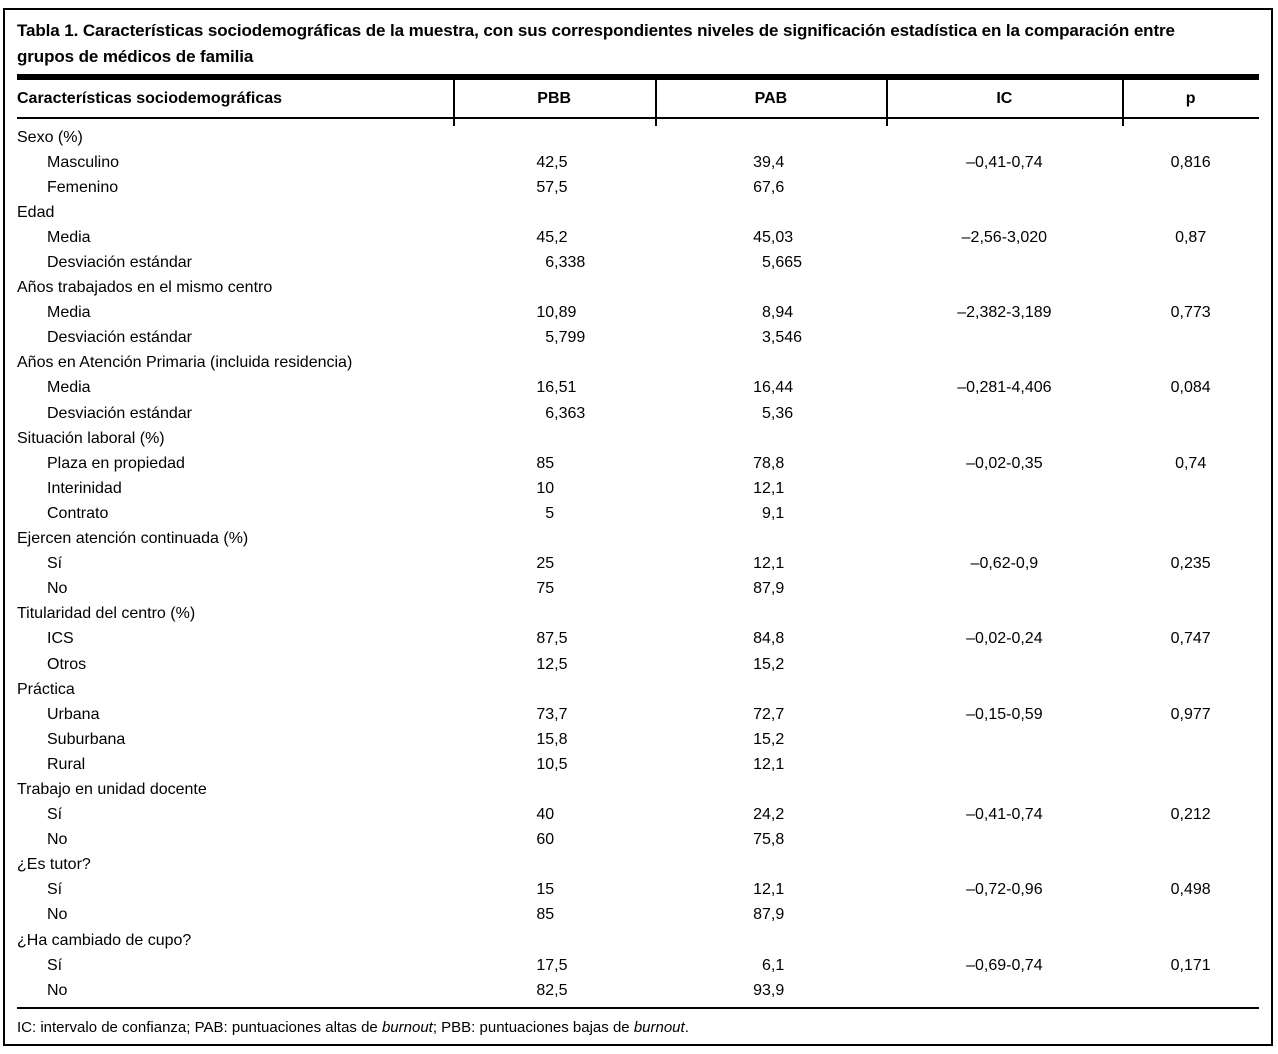  What do you see at coordinates (1004, 463) in the screenshot?
I see `ic-value: –0,02-0,35` at bounding box center [1004, 463].